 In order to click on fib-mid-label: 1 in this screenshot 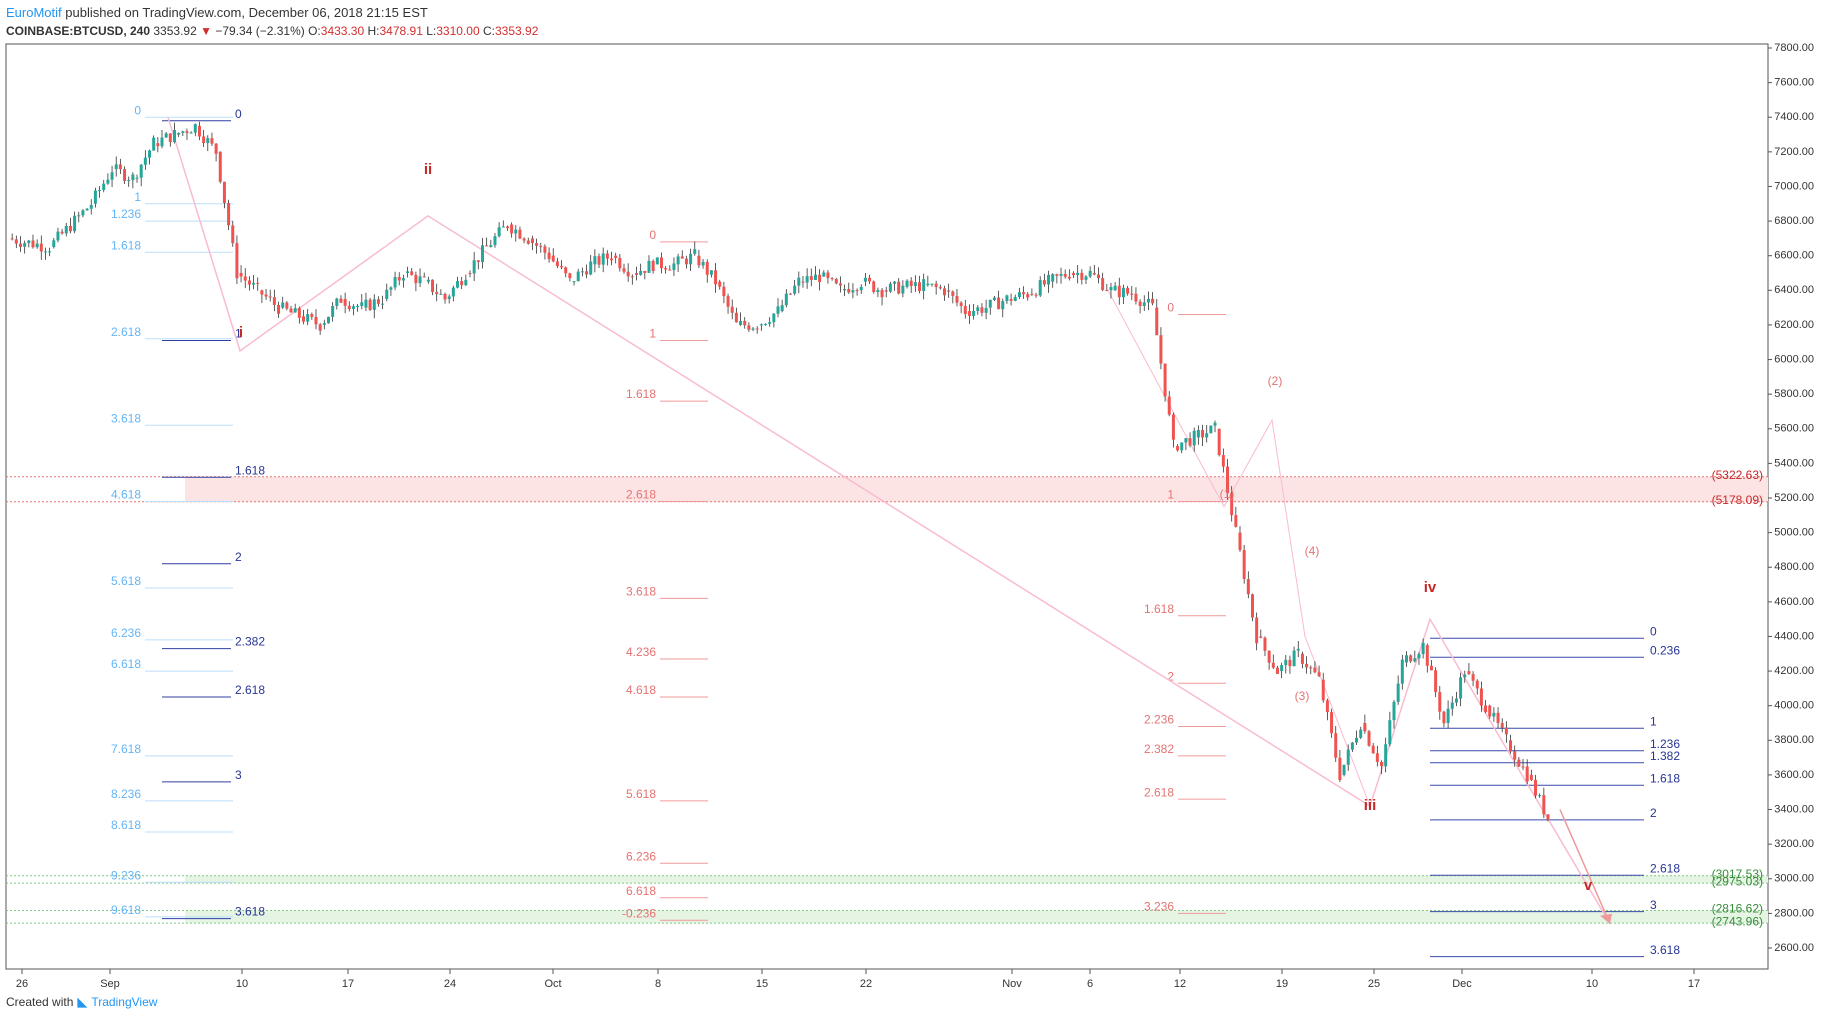, I will do `click(652, 334)`.